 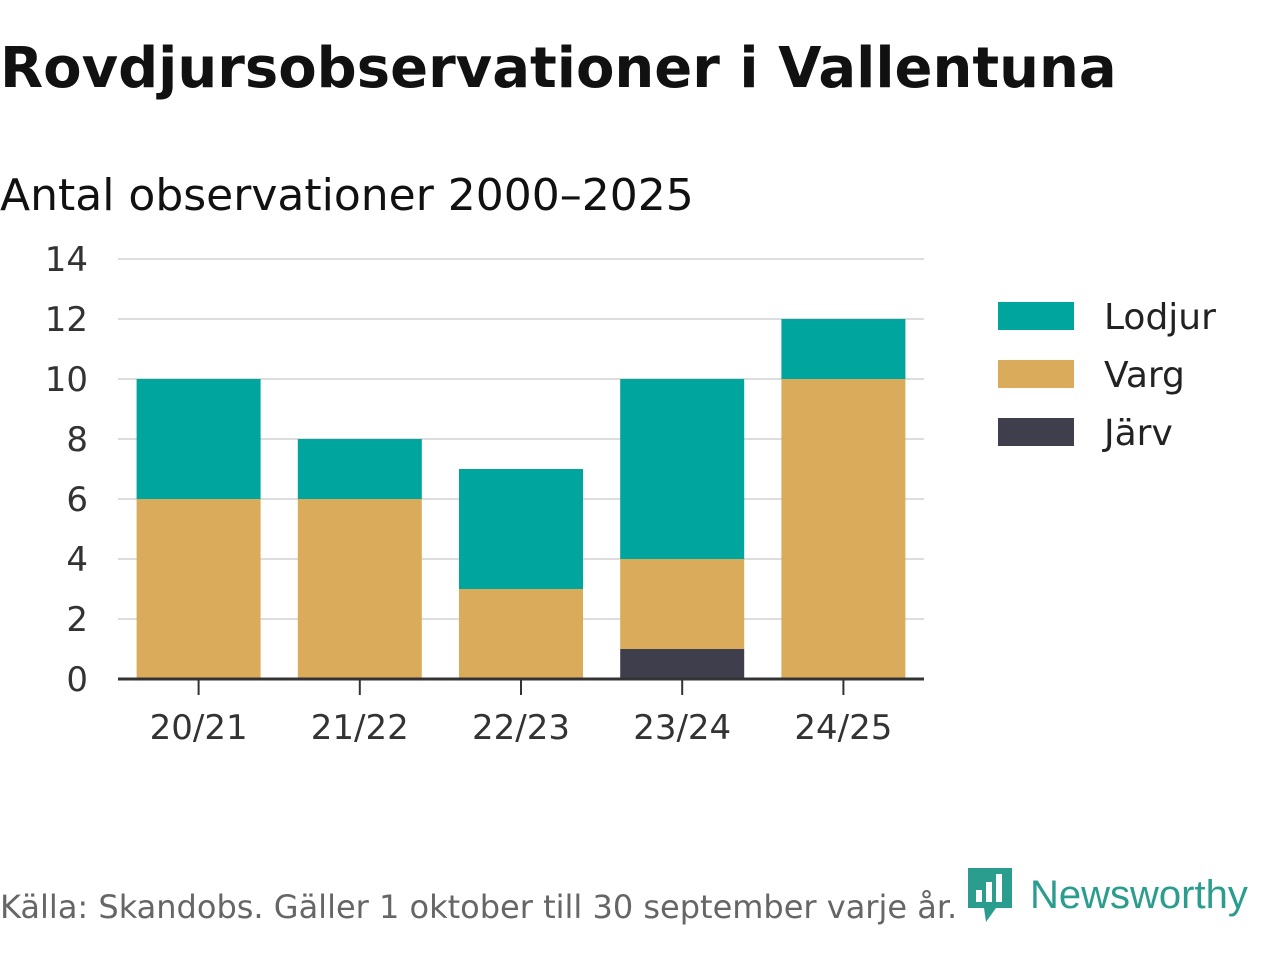 I want to click on x-tick-label: 20/21, so click(x=199, y=728).